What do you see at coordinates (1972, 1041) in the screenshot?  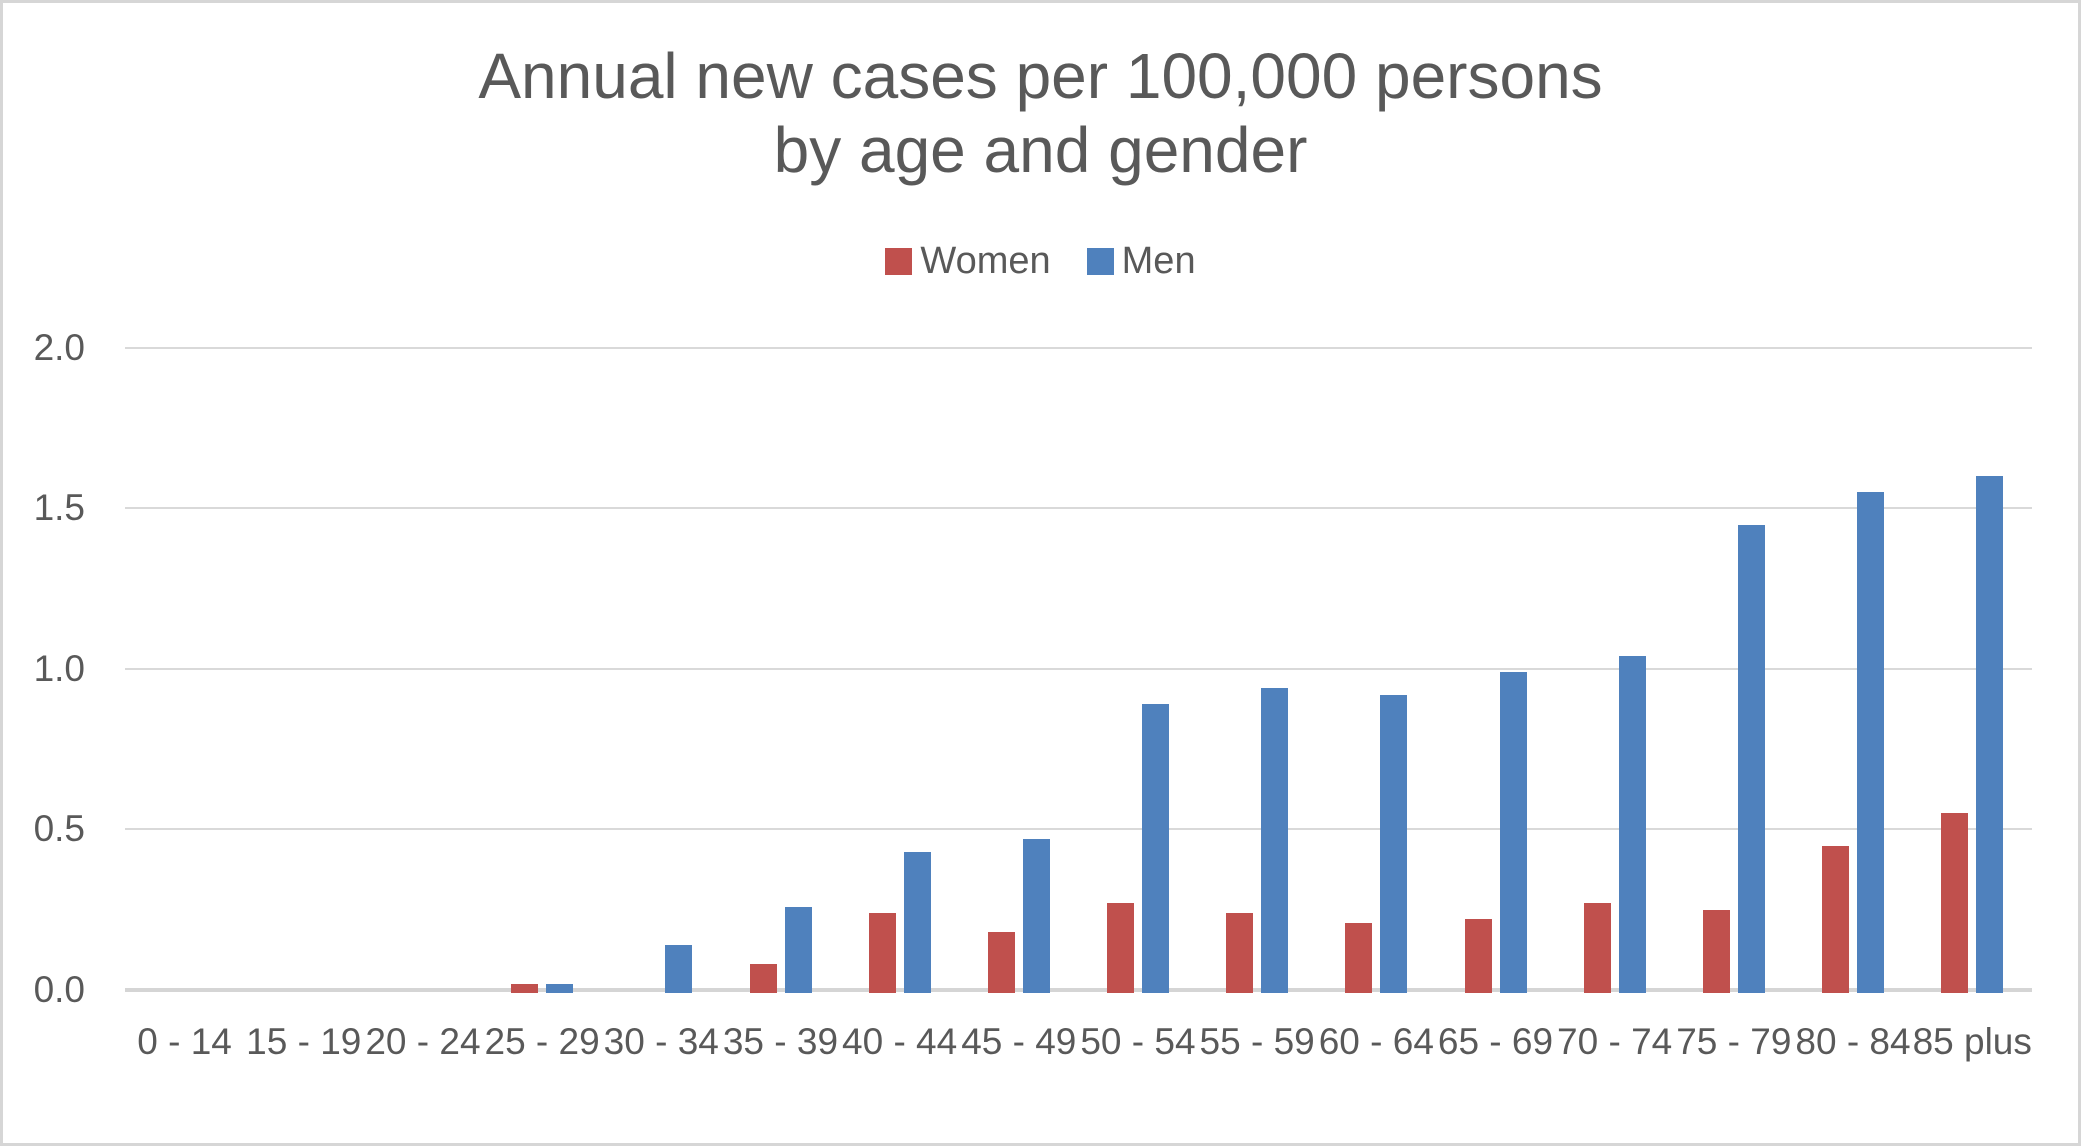 I see `x-tick-label: 85 plus` at bounding box center [1972, 1041].